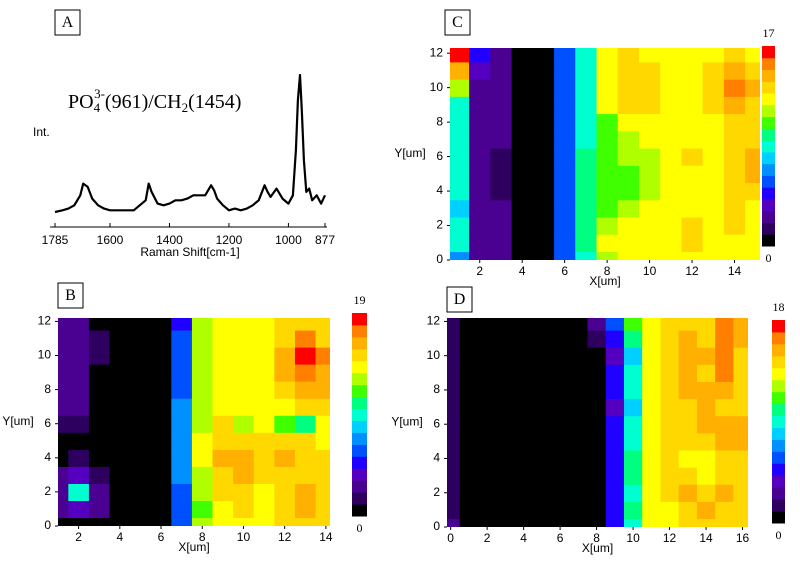 The image size is (800, 563). Describe the element at coordinates (110, 240) in the screenshot. I see `x-tick-label: 1600` at that location.